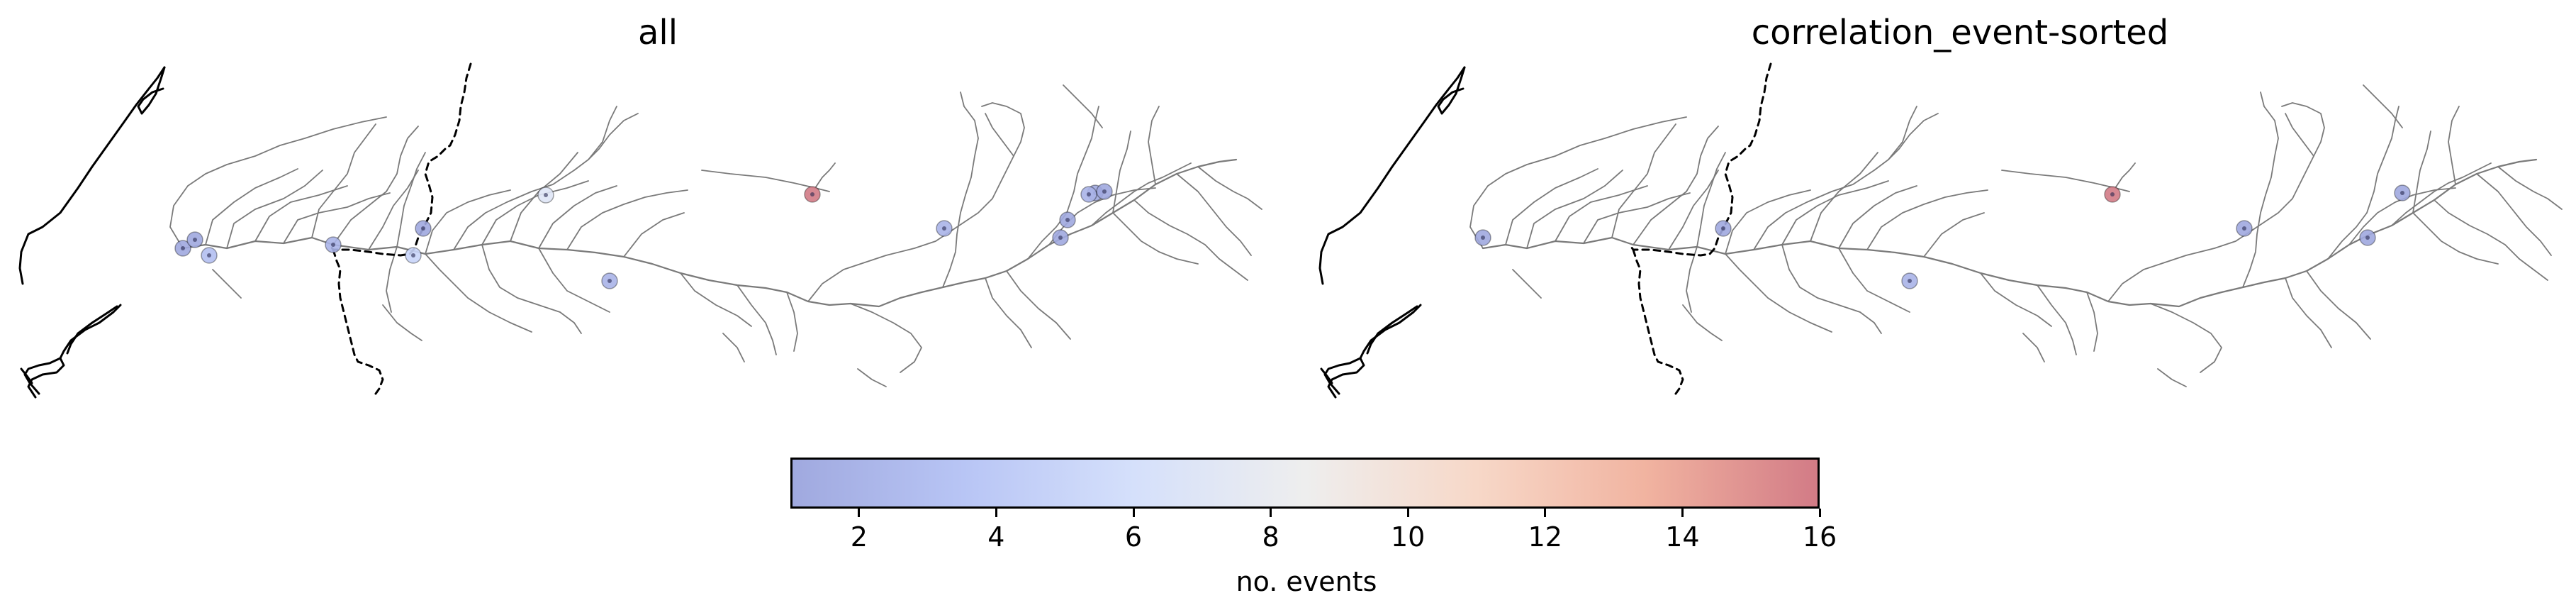  What do you see at coordinates (1307, 581) in the screenshot?
I see `colorbar-label: no. events` at bounding box center [1307, 581].